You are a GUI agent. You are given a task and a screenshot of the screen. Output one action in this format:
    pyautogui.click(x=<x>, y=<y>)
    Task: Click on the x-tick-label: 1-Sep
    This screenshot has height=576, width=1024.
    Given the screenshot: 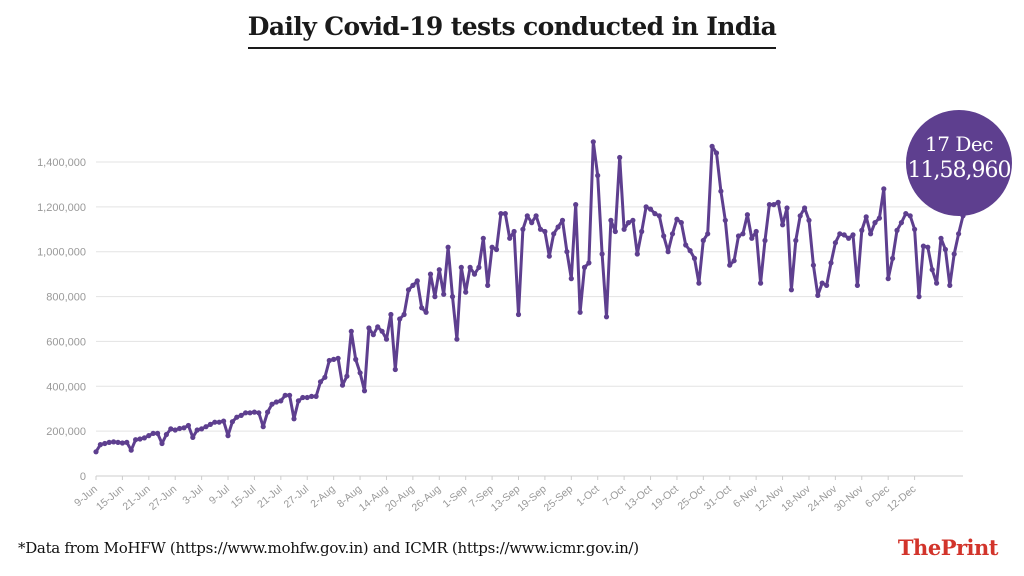 What is the action you would take?
    pyautogui.click(x=454, y=496)
    